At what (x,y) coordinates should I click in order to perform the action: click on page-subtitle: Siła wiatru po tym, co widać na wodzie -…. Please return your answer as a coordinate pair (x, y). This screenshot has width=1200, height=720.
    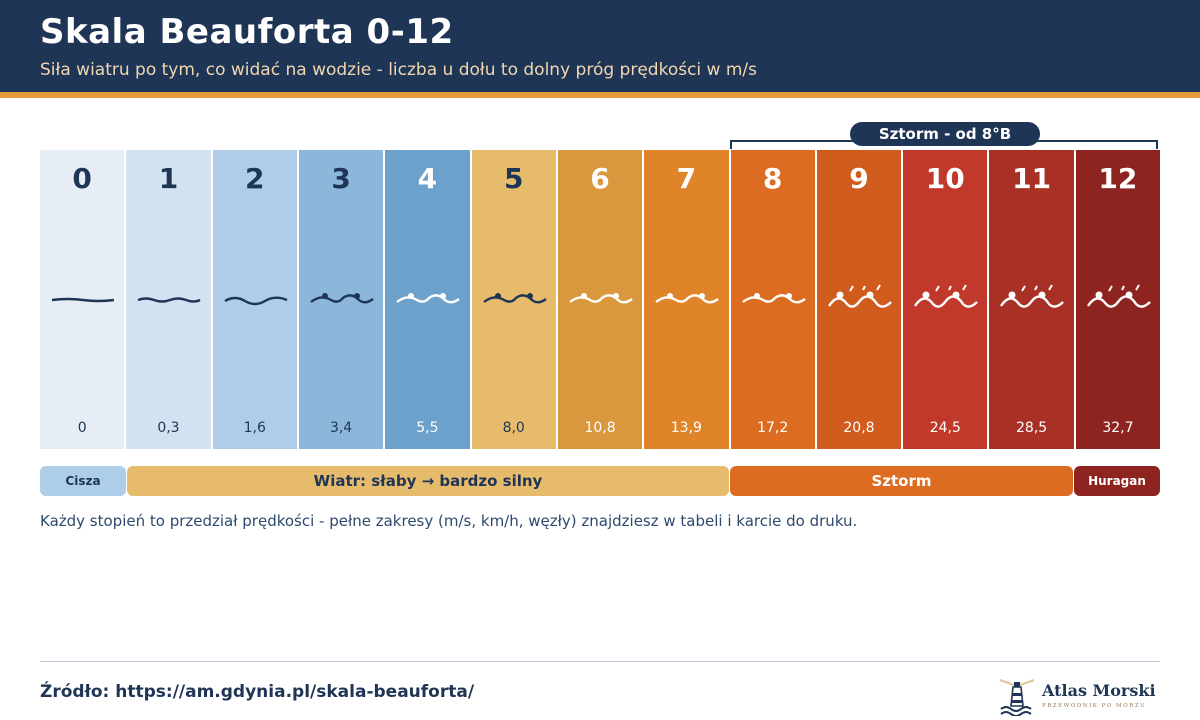
    Looking at the image, I should click on (398, 70).